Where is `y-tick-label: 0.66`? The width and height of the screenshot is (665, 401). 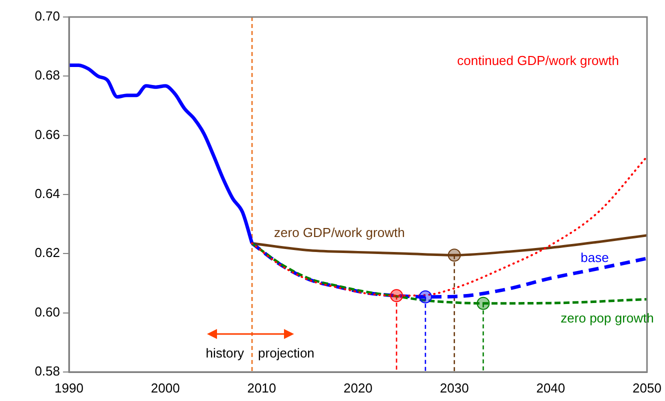
y-tick-label: 0.66 is located at coordinates (47, 134).